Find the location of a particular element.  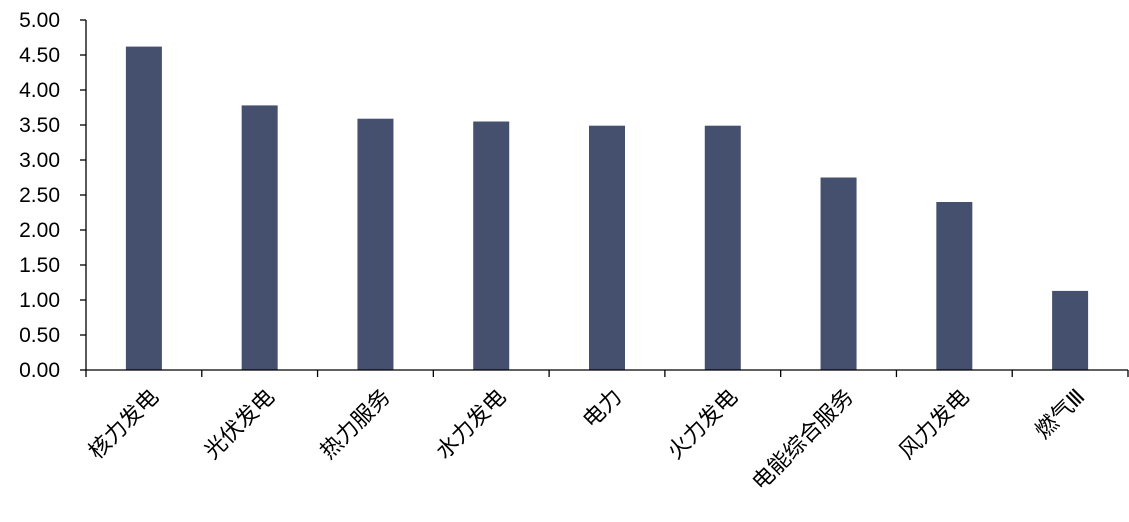

x-tick-label: 火力发电 is located at coordinates (702, 424).